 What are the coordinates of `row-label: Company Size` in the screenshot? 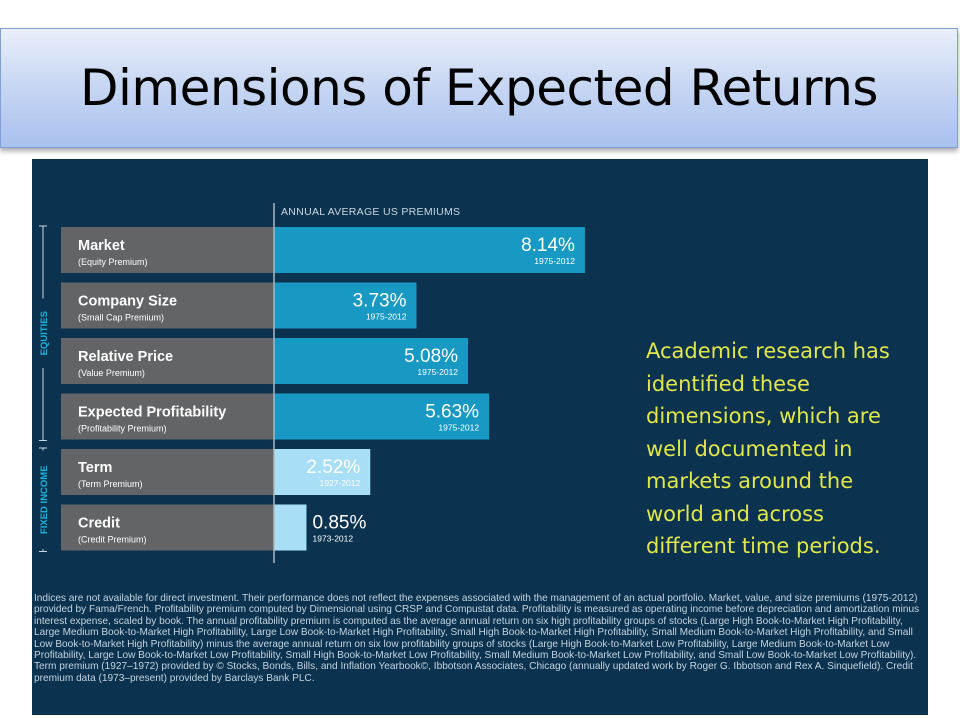 It's located at (127, 302).